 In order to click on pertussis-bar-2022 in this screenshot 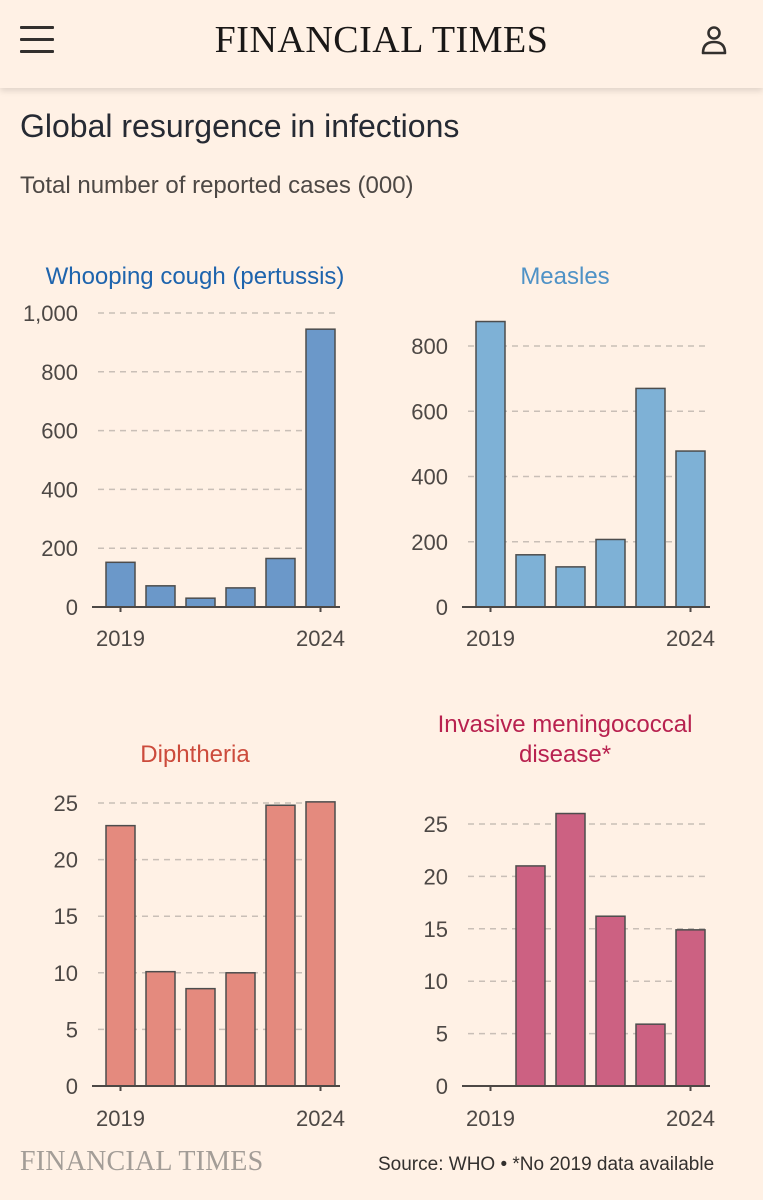, I will do `click(240, 597)`.